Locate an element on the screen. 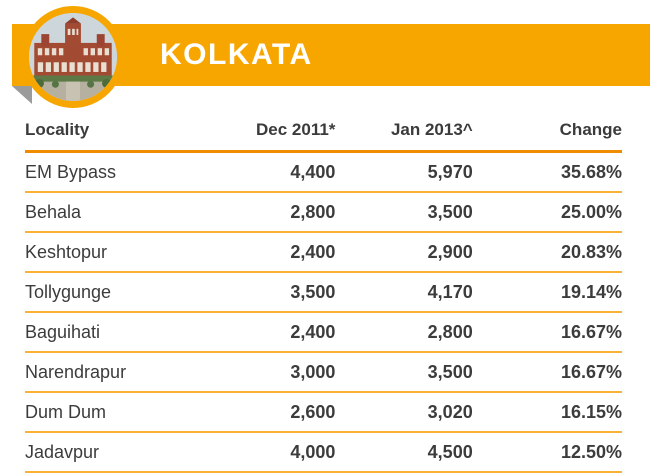  locality-cell: Behala is located at coordinates (126, 212).